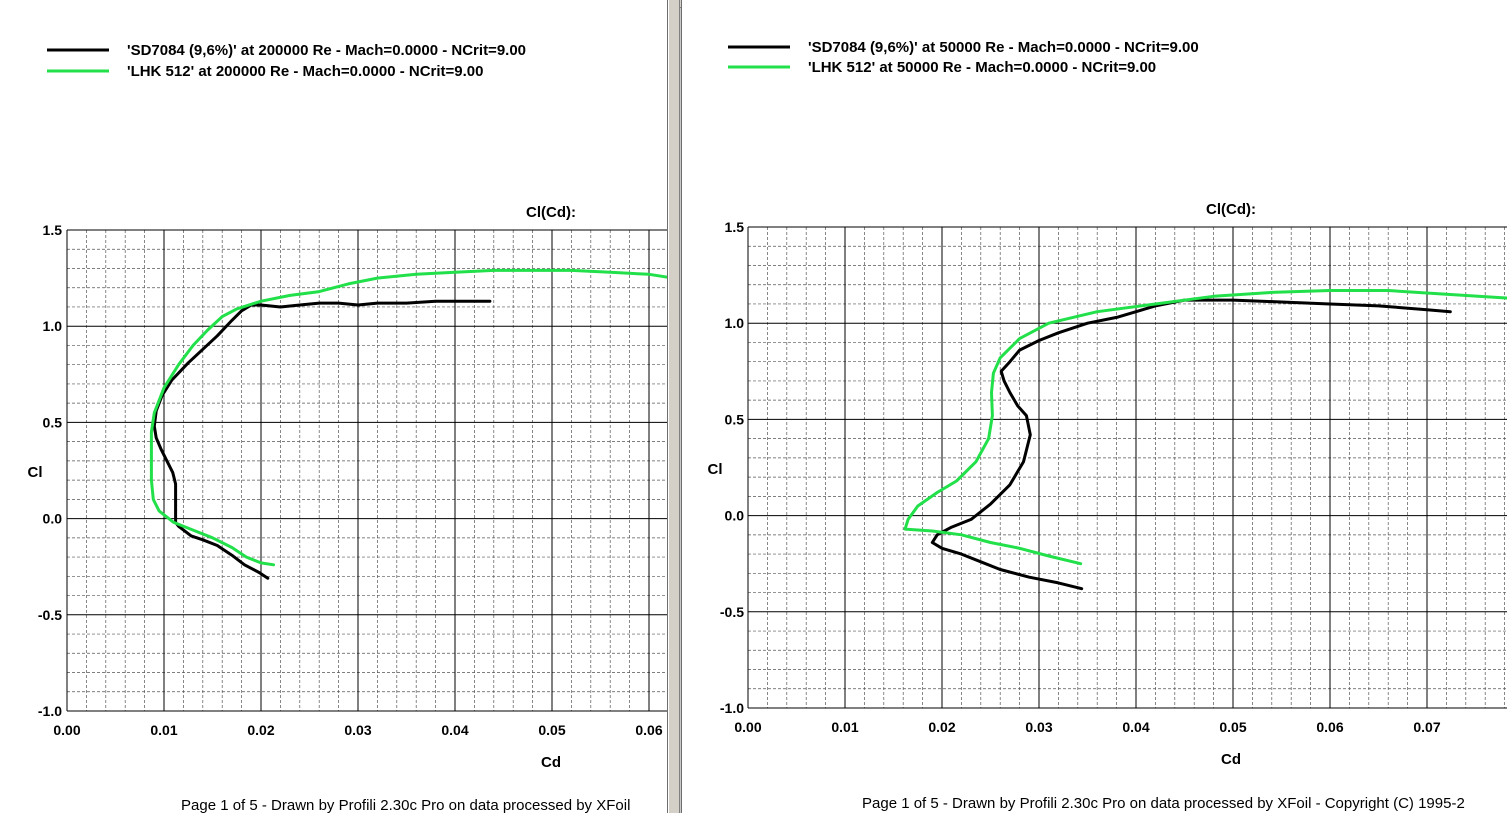  What do you see at coordinates (674, 406) in the screenshot?
I see `splitter-bar` at bounding box center [674, 406].